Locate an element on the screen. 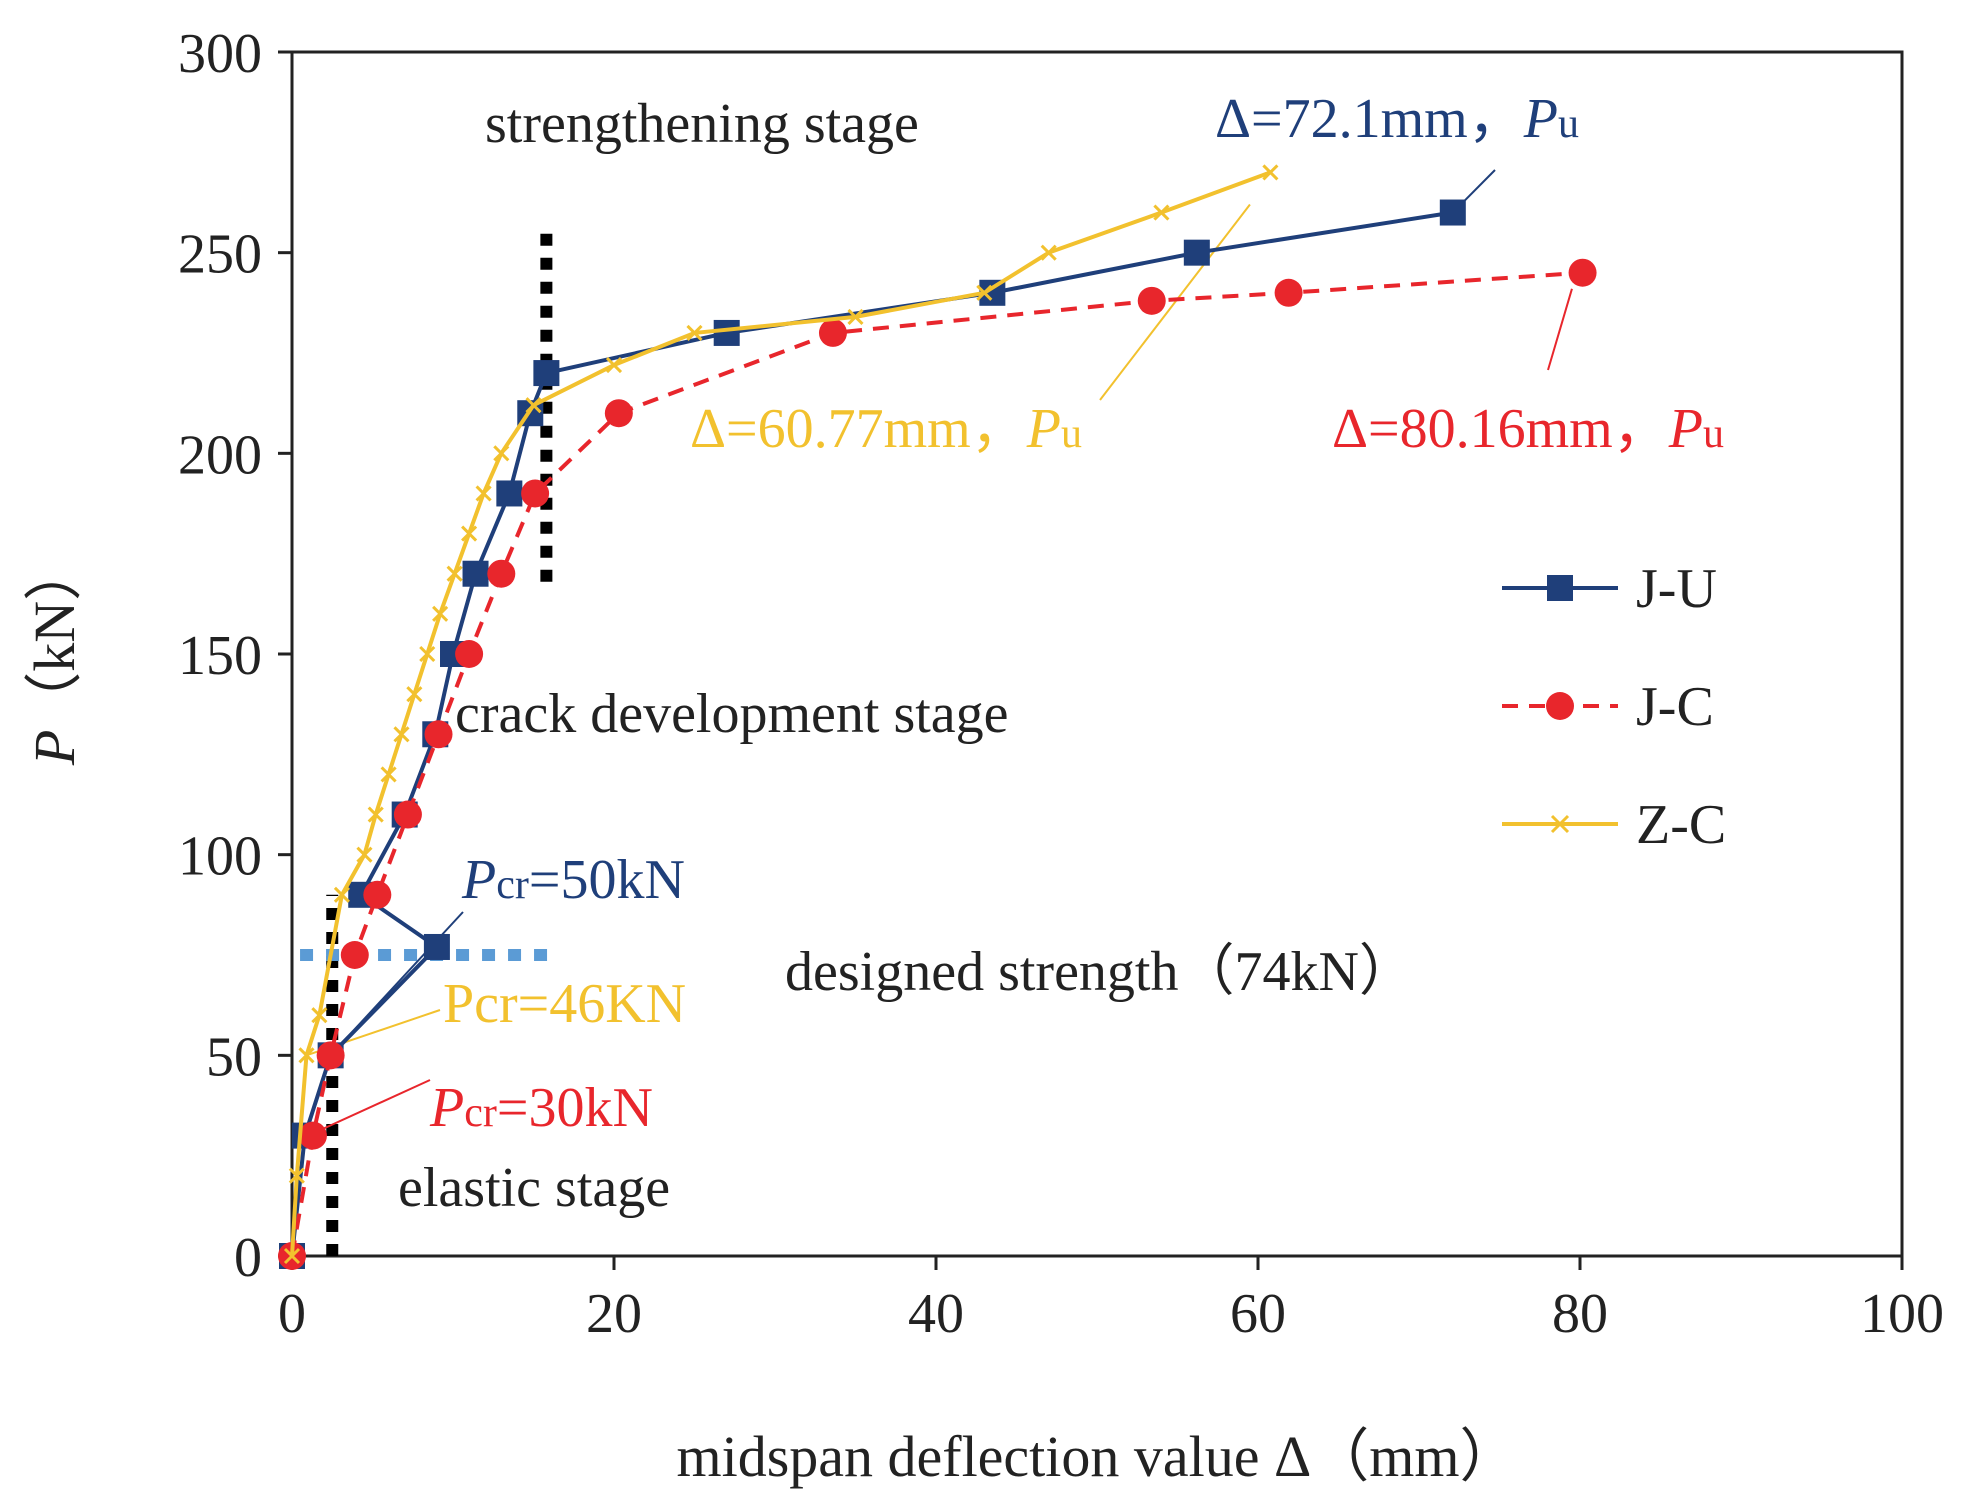 The image size is (1971, 1503). y-axis-title-symbol: P is located at coordinates (54, 748).